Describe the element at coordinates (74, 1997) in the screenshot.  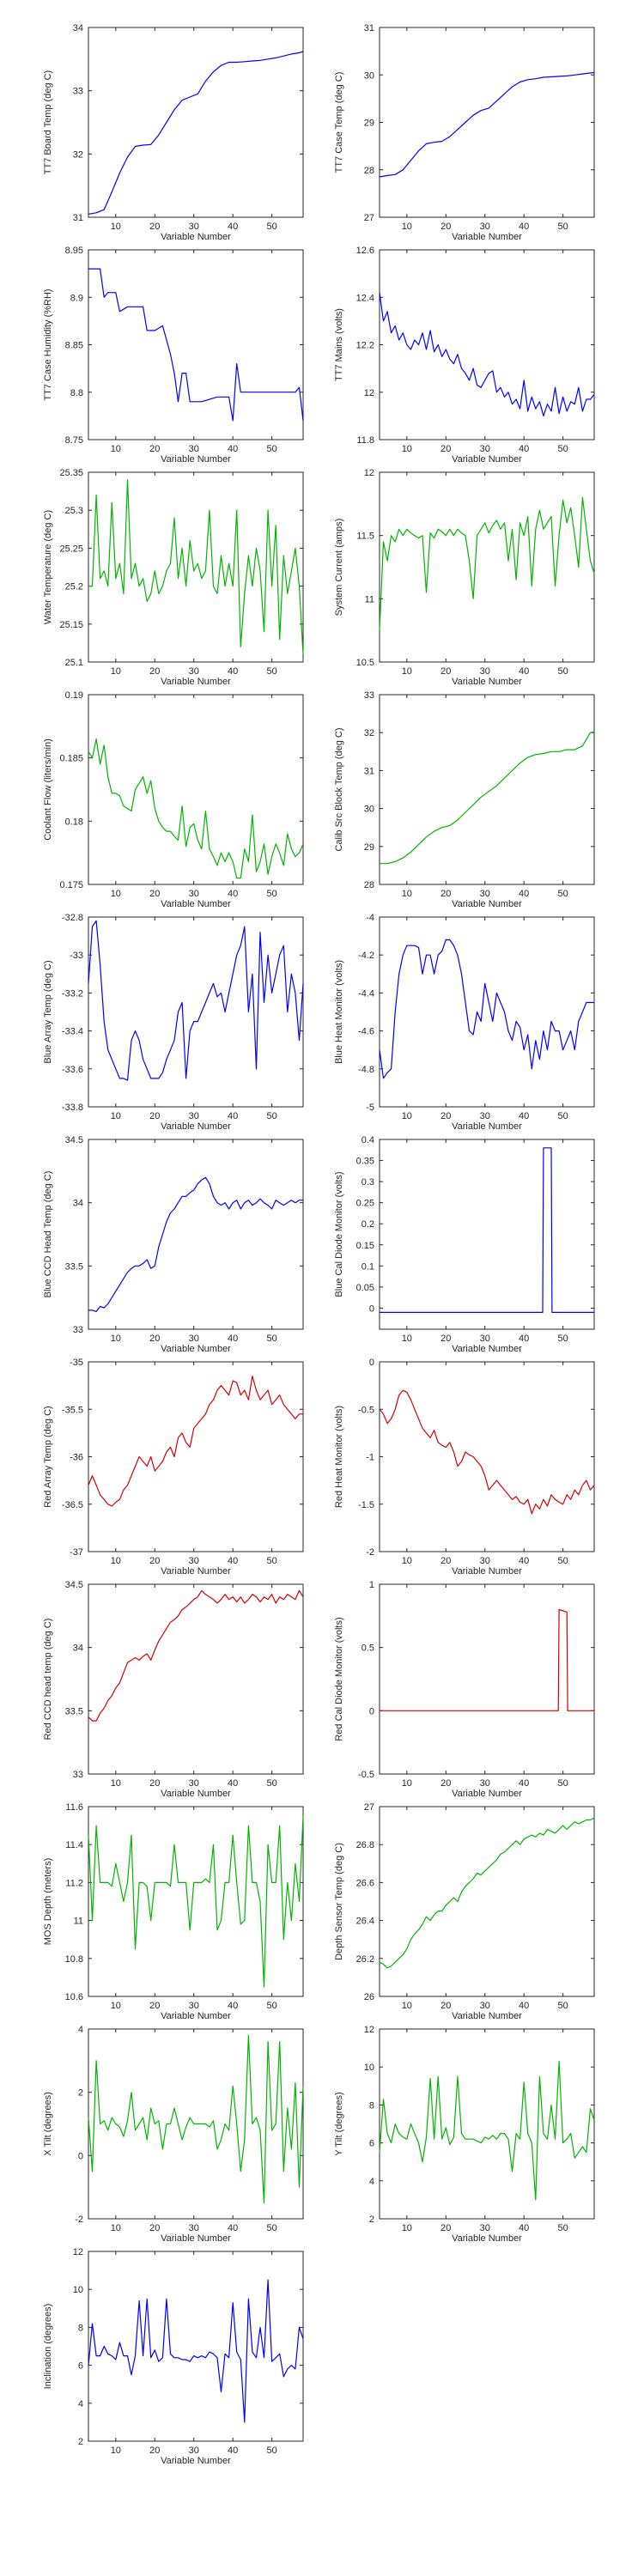
I see `y-tick-label: 10.6` at that location.